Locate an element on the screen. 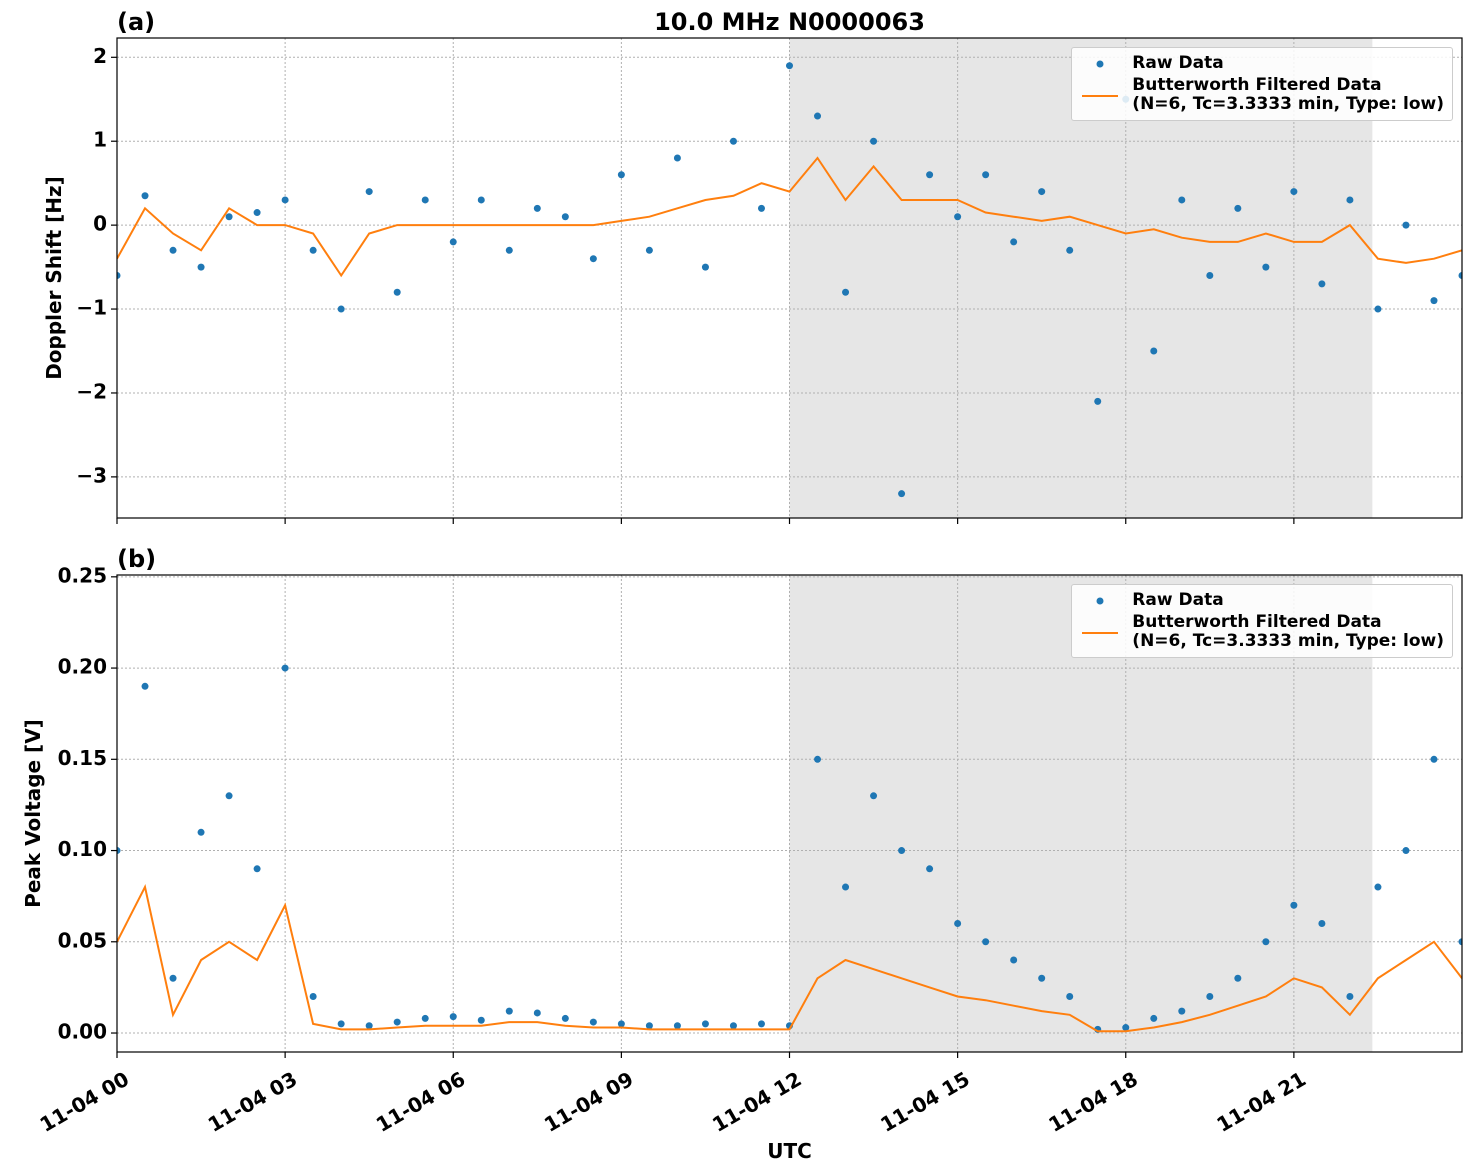 Image resolution: width=1471 pixels, height=1172 pixels. x-tick-label: 11-04 18 is located at coordinates (1093, 1102).